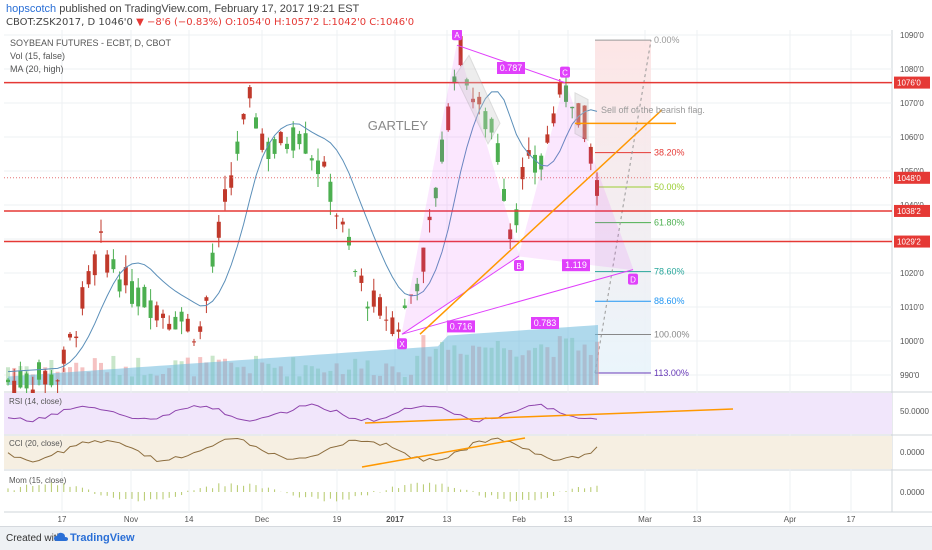 The height and width of the screenshot is (550, 932). What do you see at coordinates (91, 43) in the screenshot?
I see `legend-symbol: SOYBEAN FUTURES - ECBT, D, CBOT` at bounding box center [91, 43].